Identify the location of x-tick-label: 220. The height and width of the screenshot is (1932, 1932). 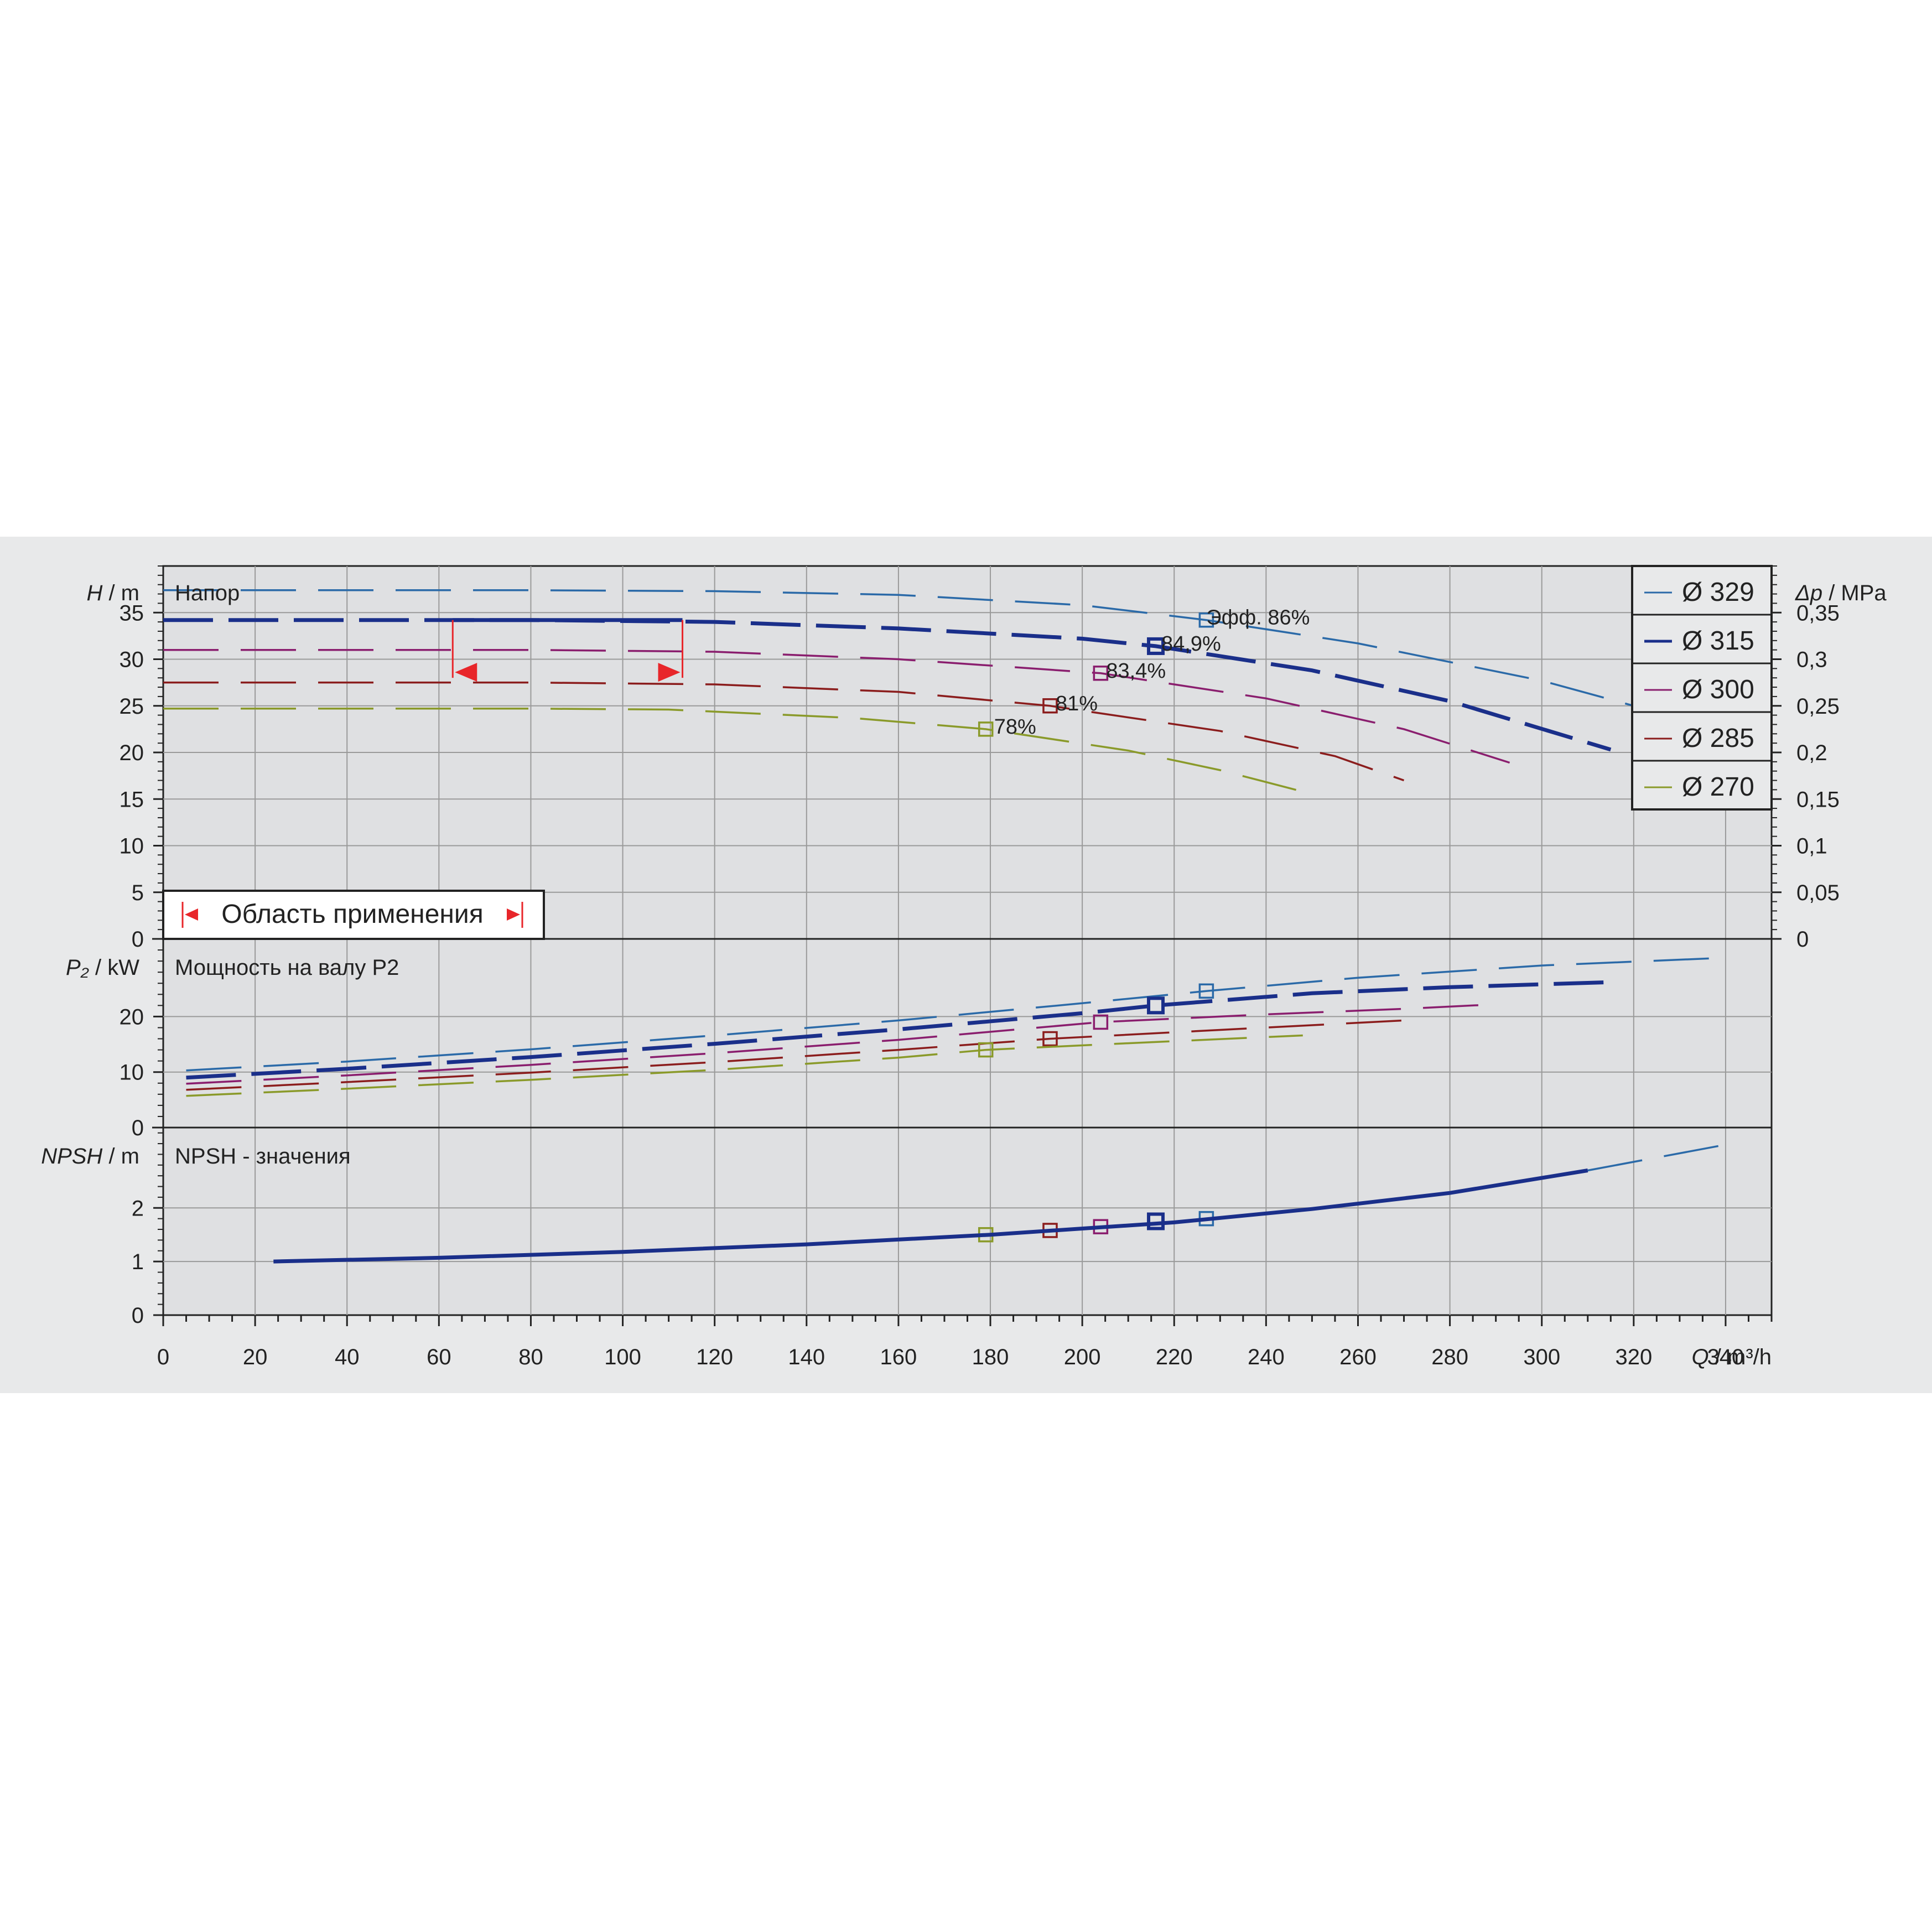
(1175, 1357).